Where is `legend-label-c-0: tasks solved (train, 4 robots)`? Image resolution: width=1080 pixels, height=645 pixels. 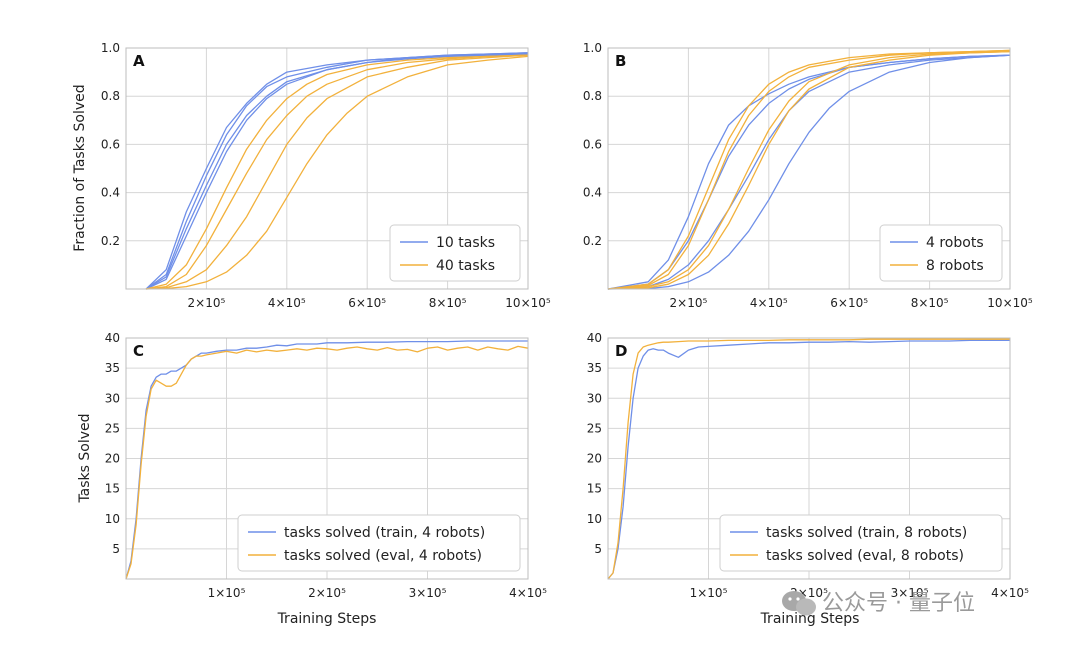 legend-label-c-0: tasks solved (train, 4 robots) is located at coordinates (384, 533).